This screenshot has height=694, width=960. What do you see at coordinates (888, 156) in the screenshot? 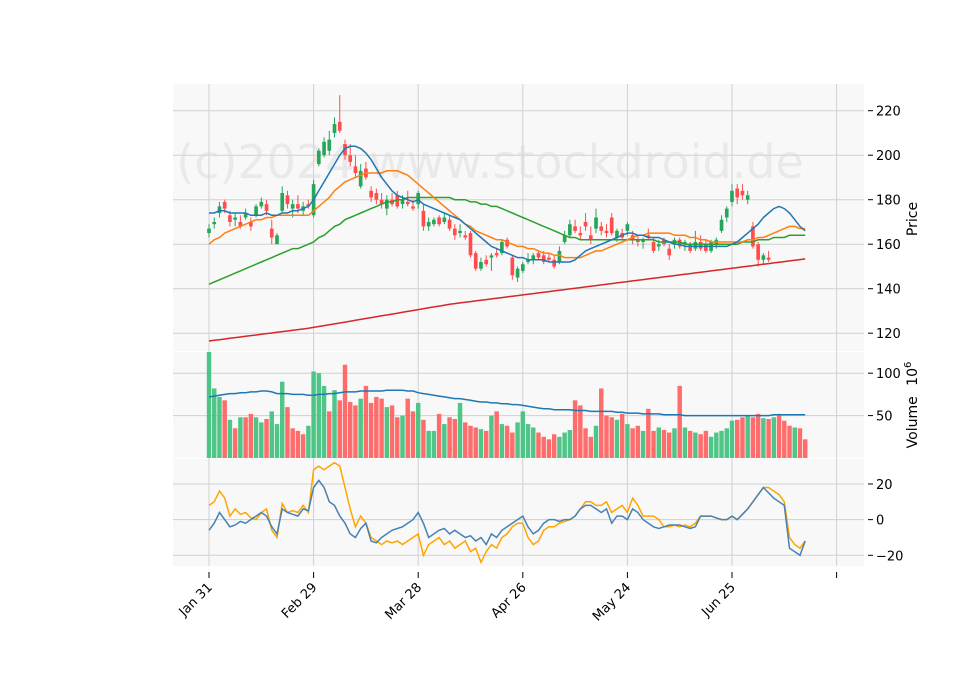
I see `price-y-tick-label: 200` at bounding box center [888, 156].